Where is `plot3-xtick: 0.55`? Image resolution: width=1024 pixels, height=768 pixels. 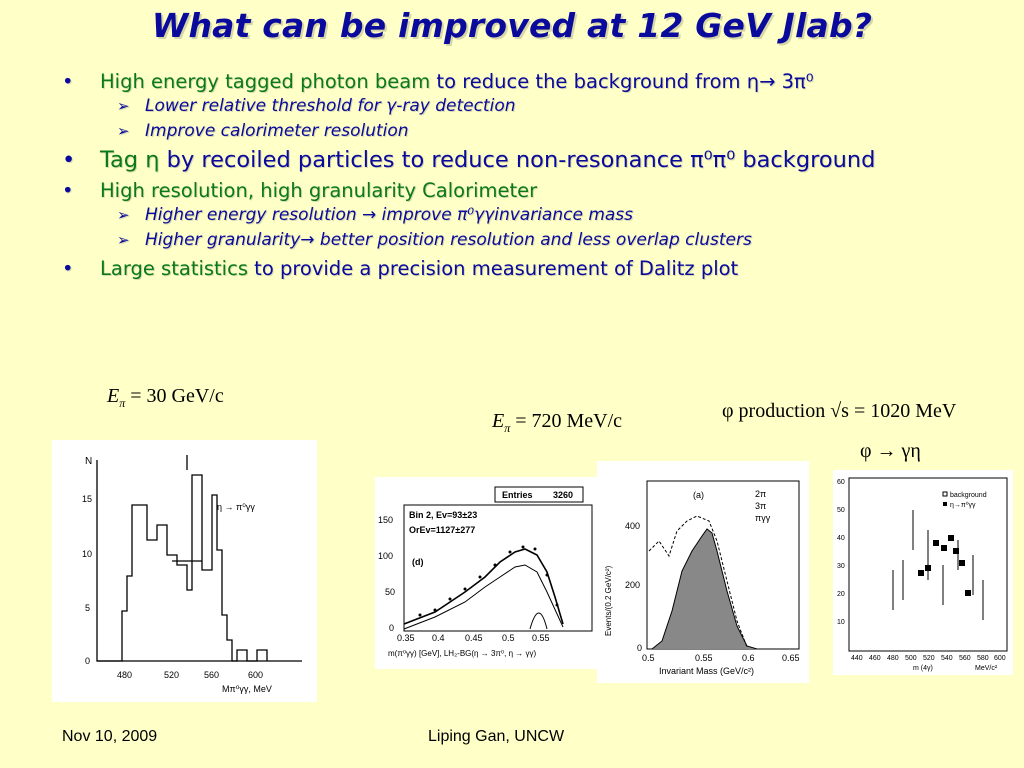 plot3-xtick: 0.55 is located at coordinates (704, 658).